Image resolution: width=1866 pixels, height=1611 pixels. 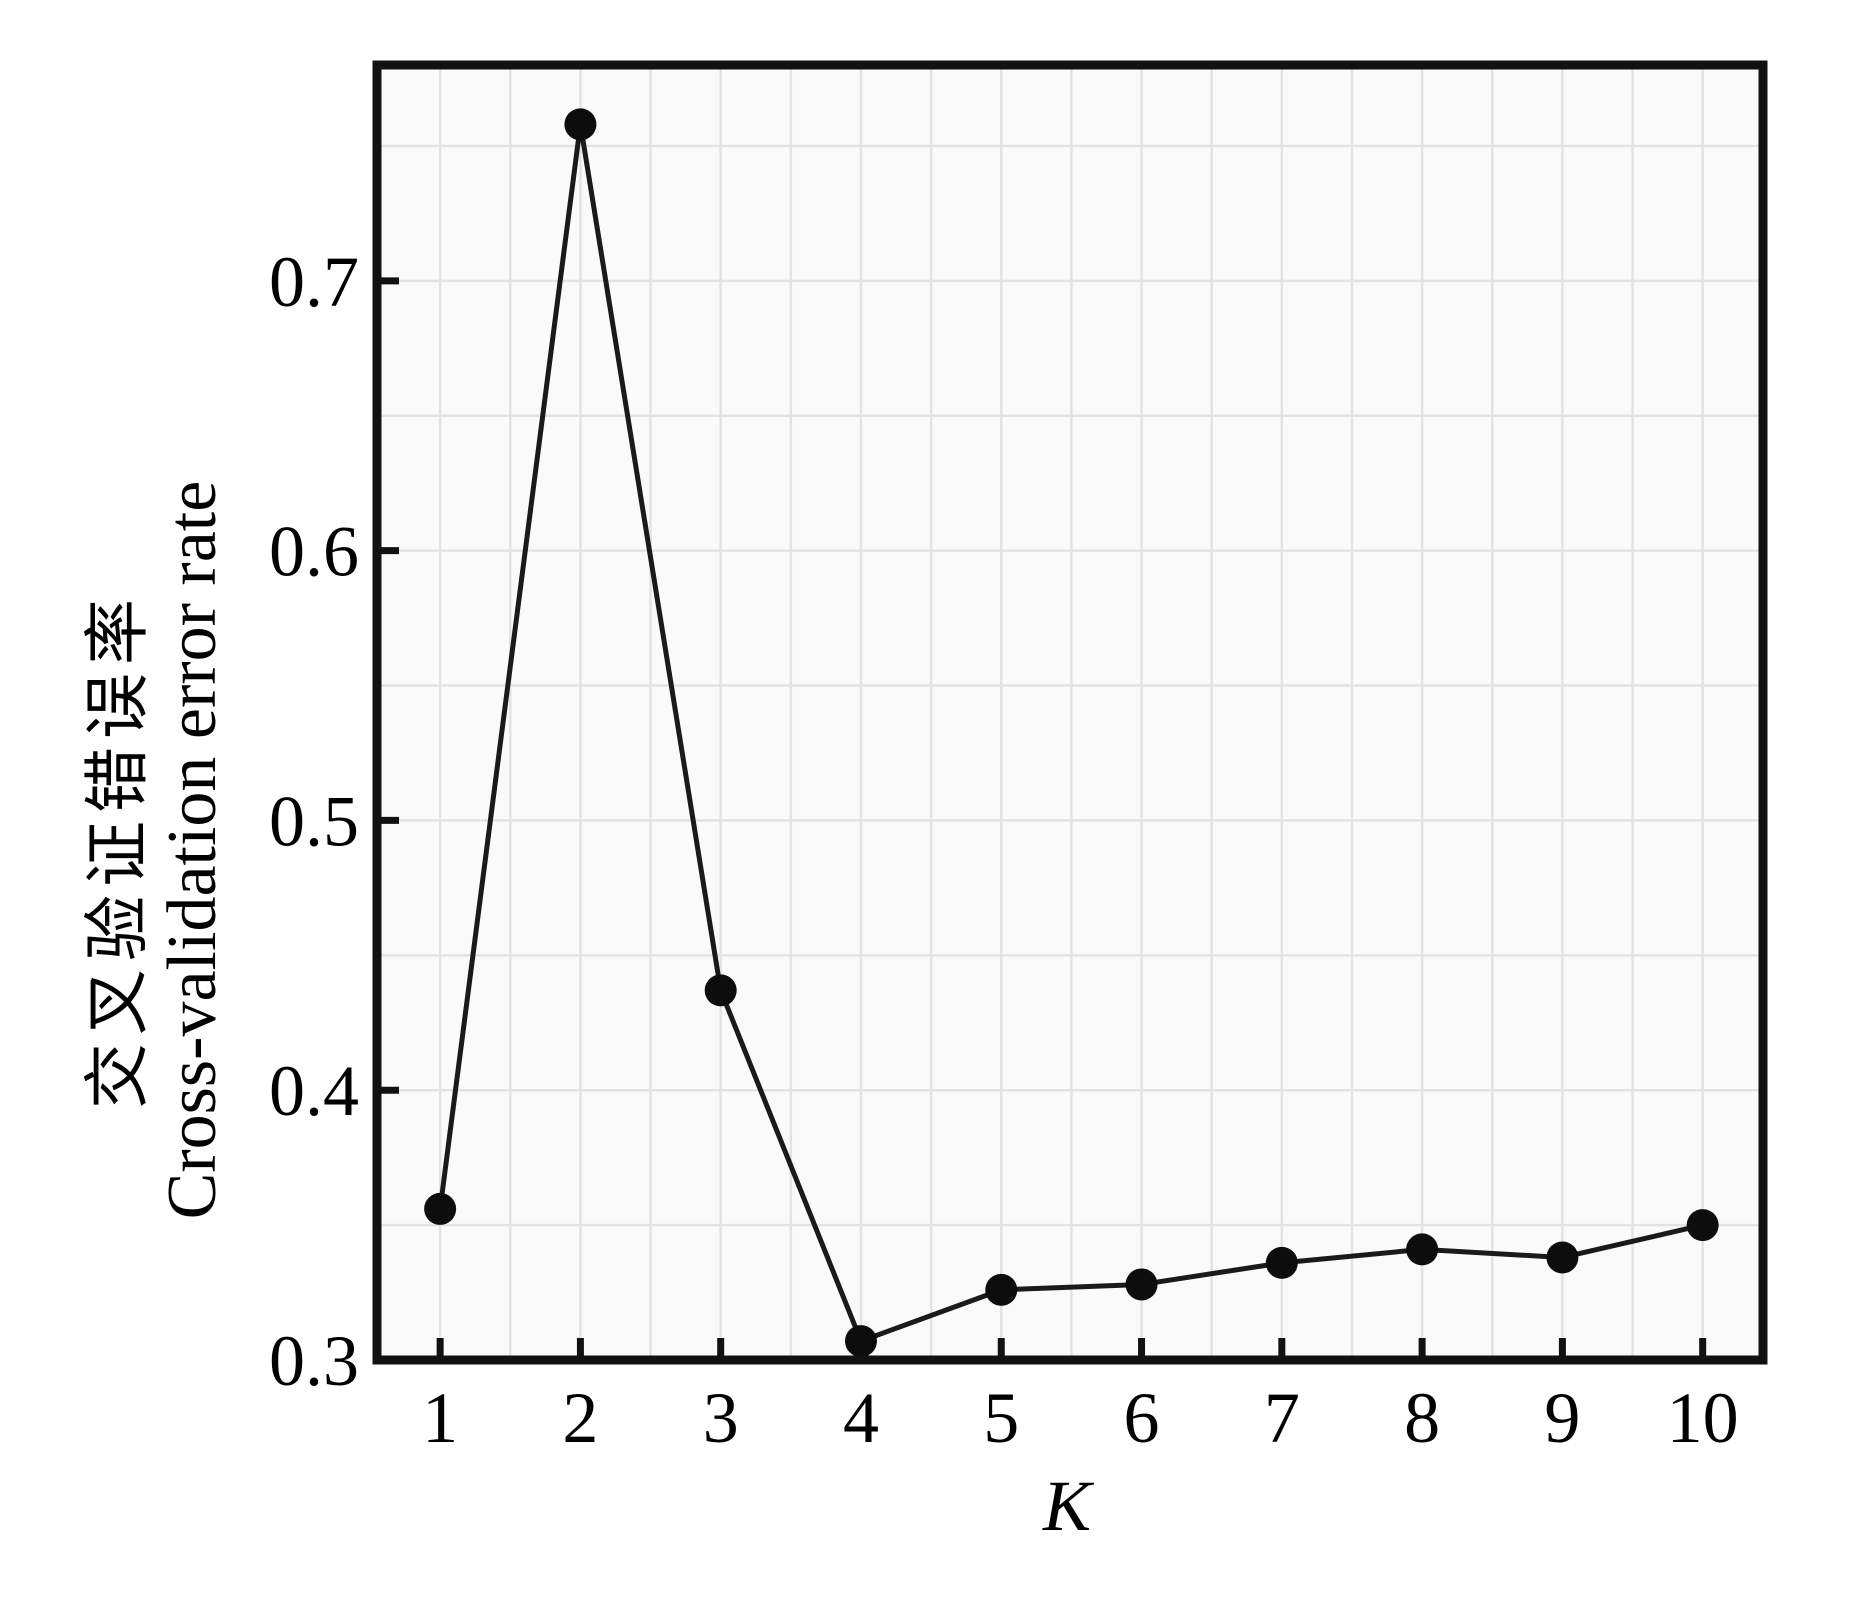 What do you see at coordinates (118, 850) in the screenshot?
I see `y-axis-label-chinese: 交叉验证错误率` at bounding box center [118, 850].